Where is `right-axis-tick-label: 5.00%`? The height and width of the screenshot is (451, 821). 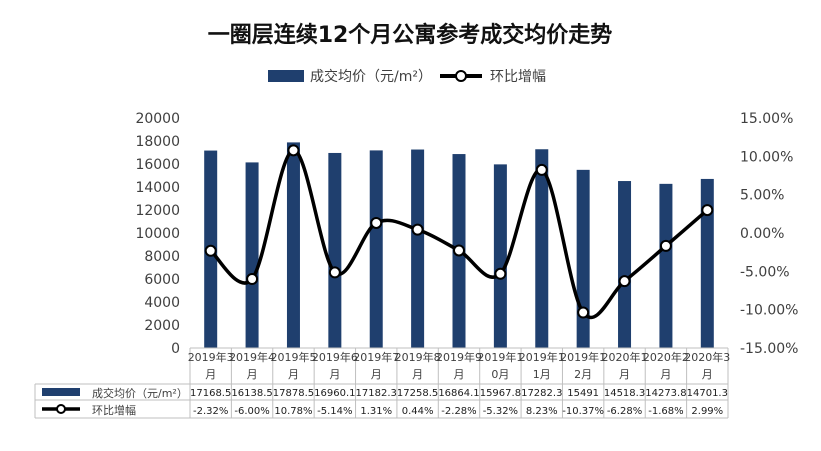
right-axis-tick-label: 5.00% is located at coordinates (762, 196).